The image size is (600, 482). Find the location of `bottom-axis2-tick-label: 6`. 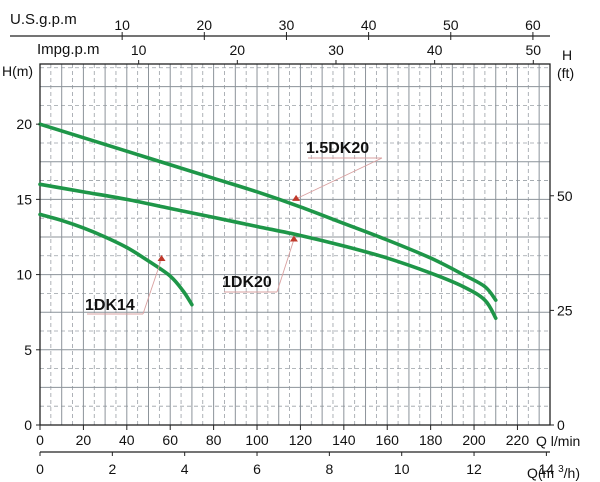

bottom-axis2-tick-label: 6 is located at coordinates (257, 469).